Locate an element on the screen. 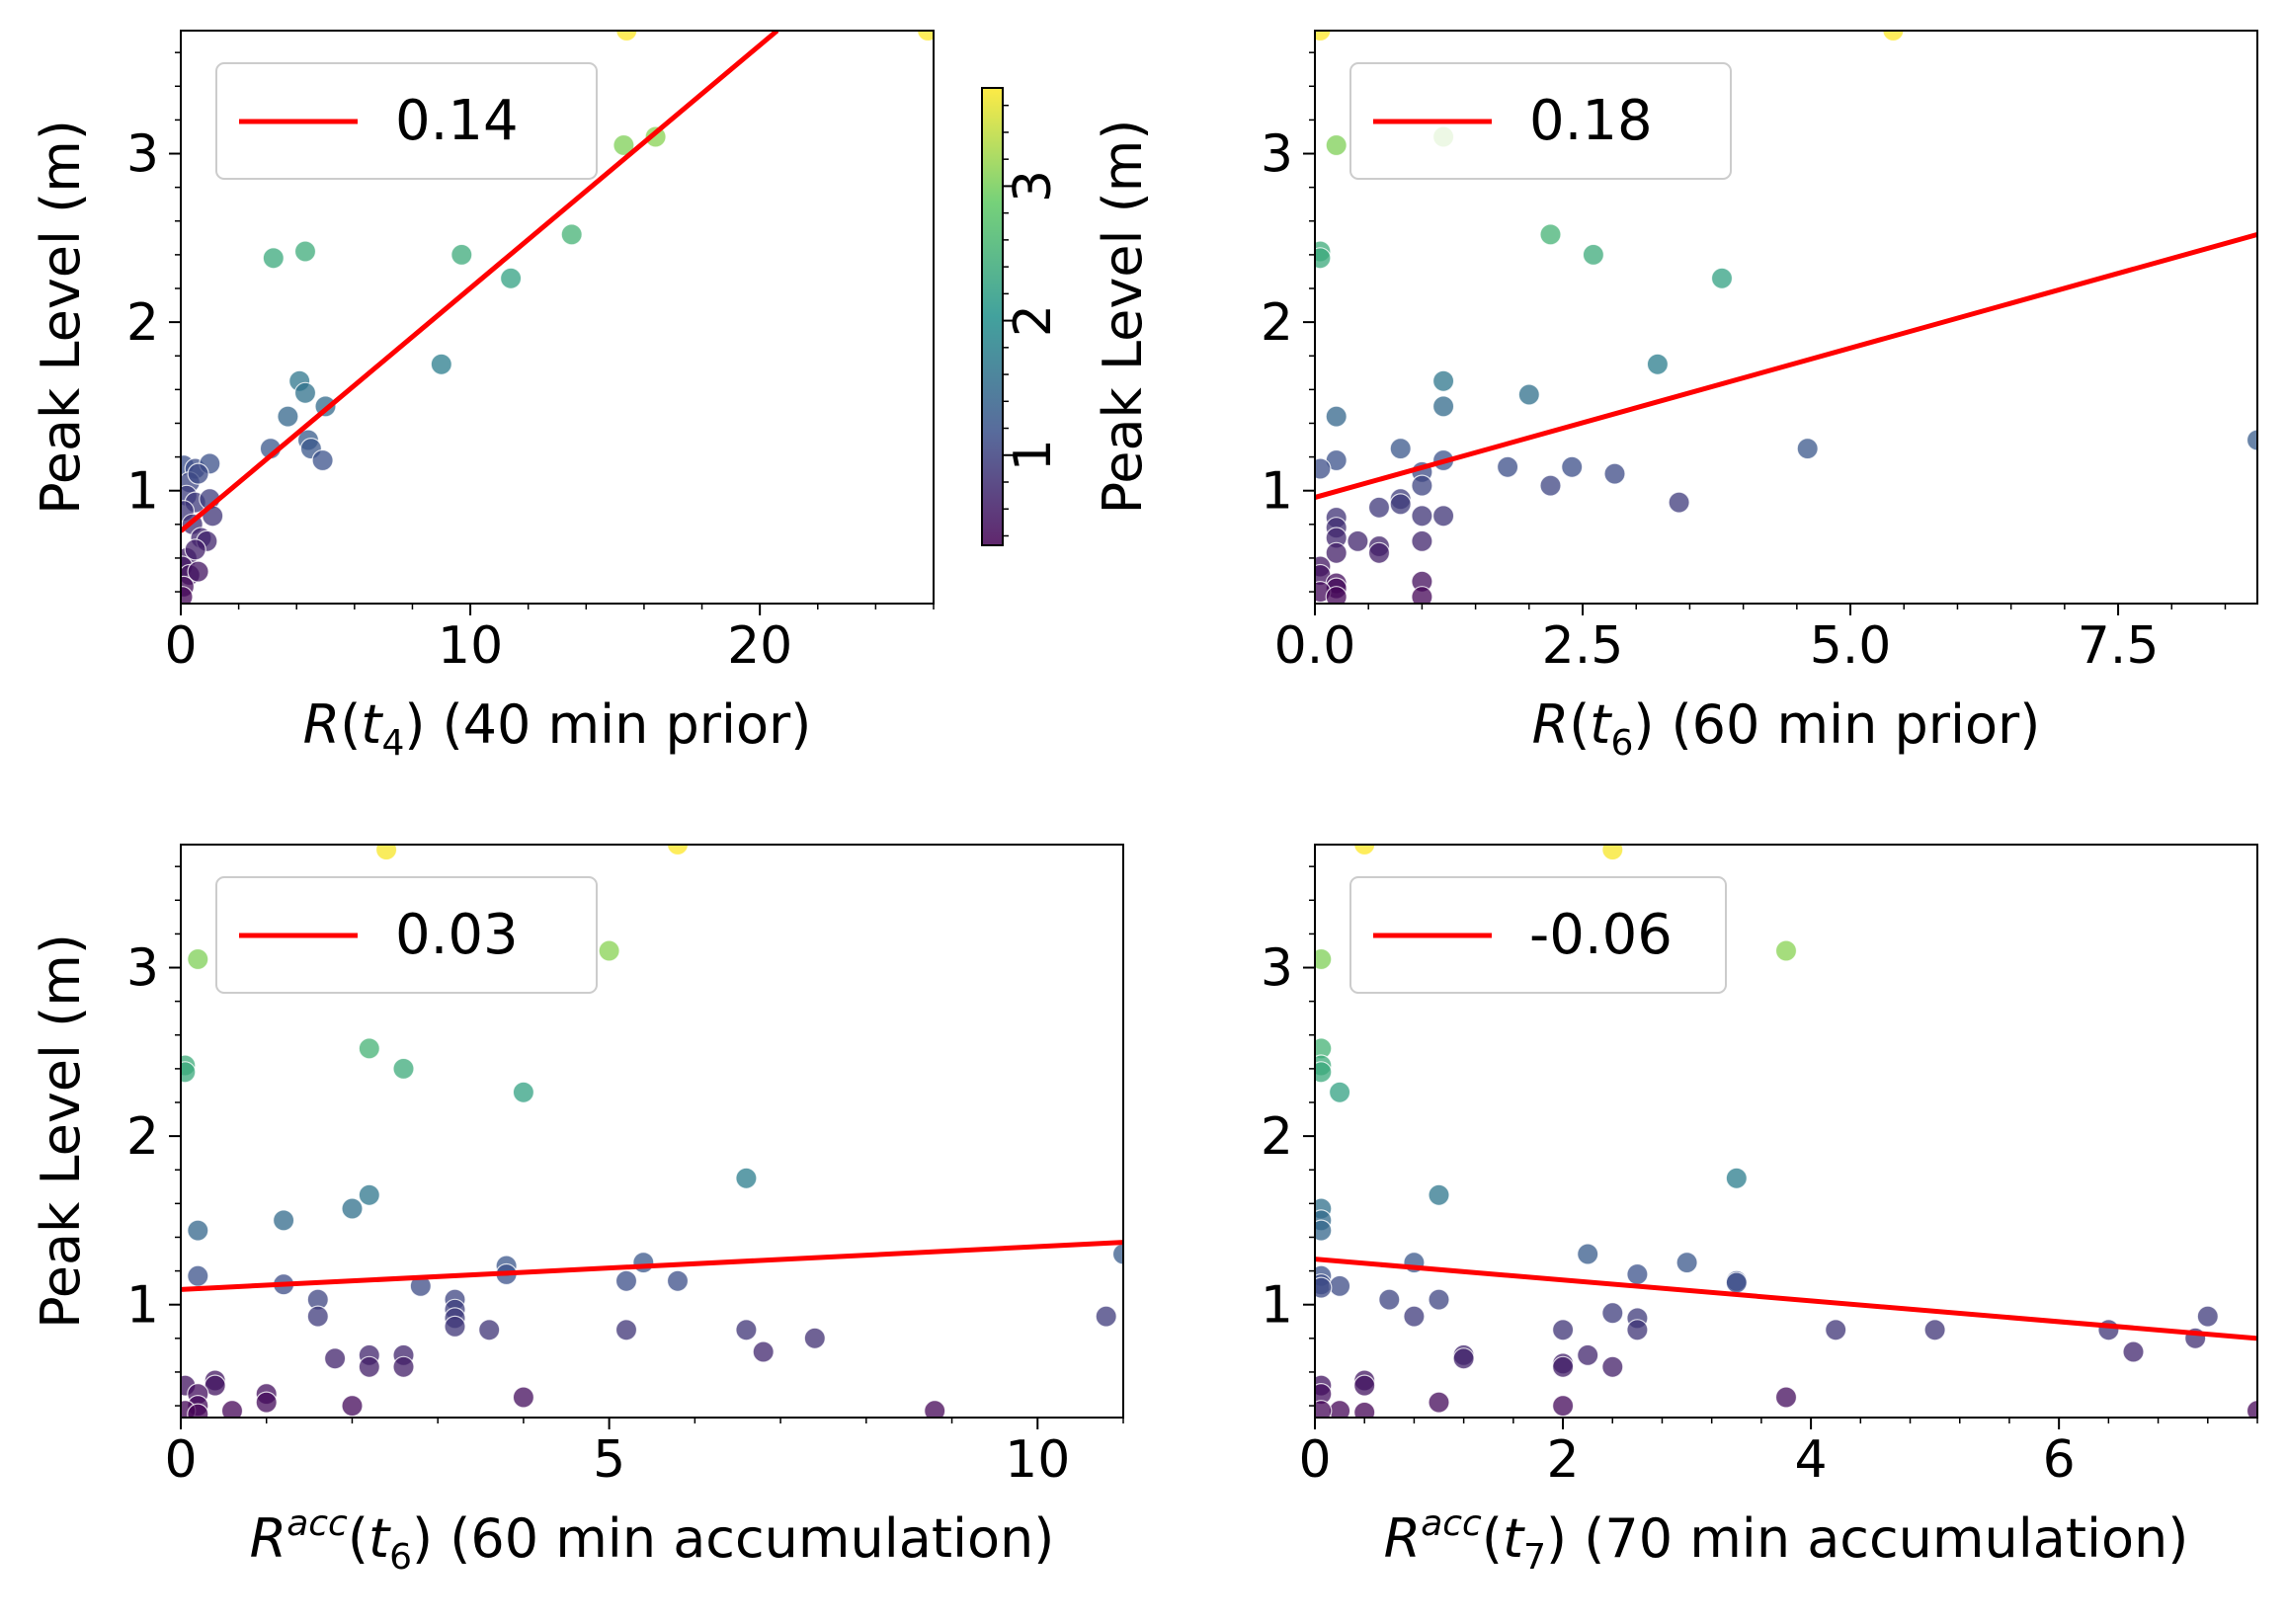 The image size is (2287, 1624). colorbar-tick-label: 3 is located at coordinates (1033, 187).